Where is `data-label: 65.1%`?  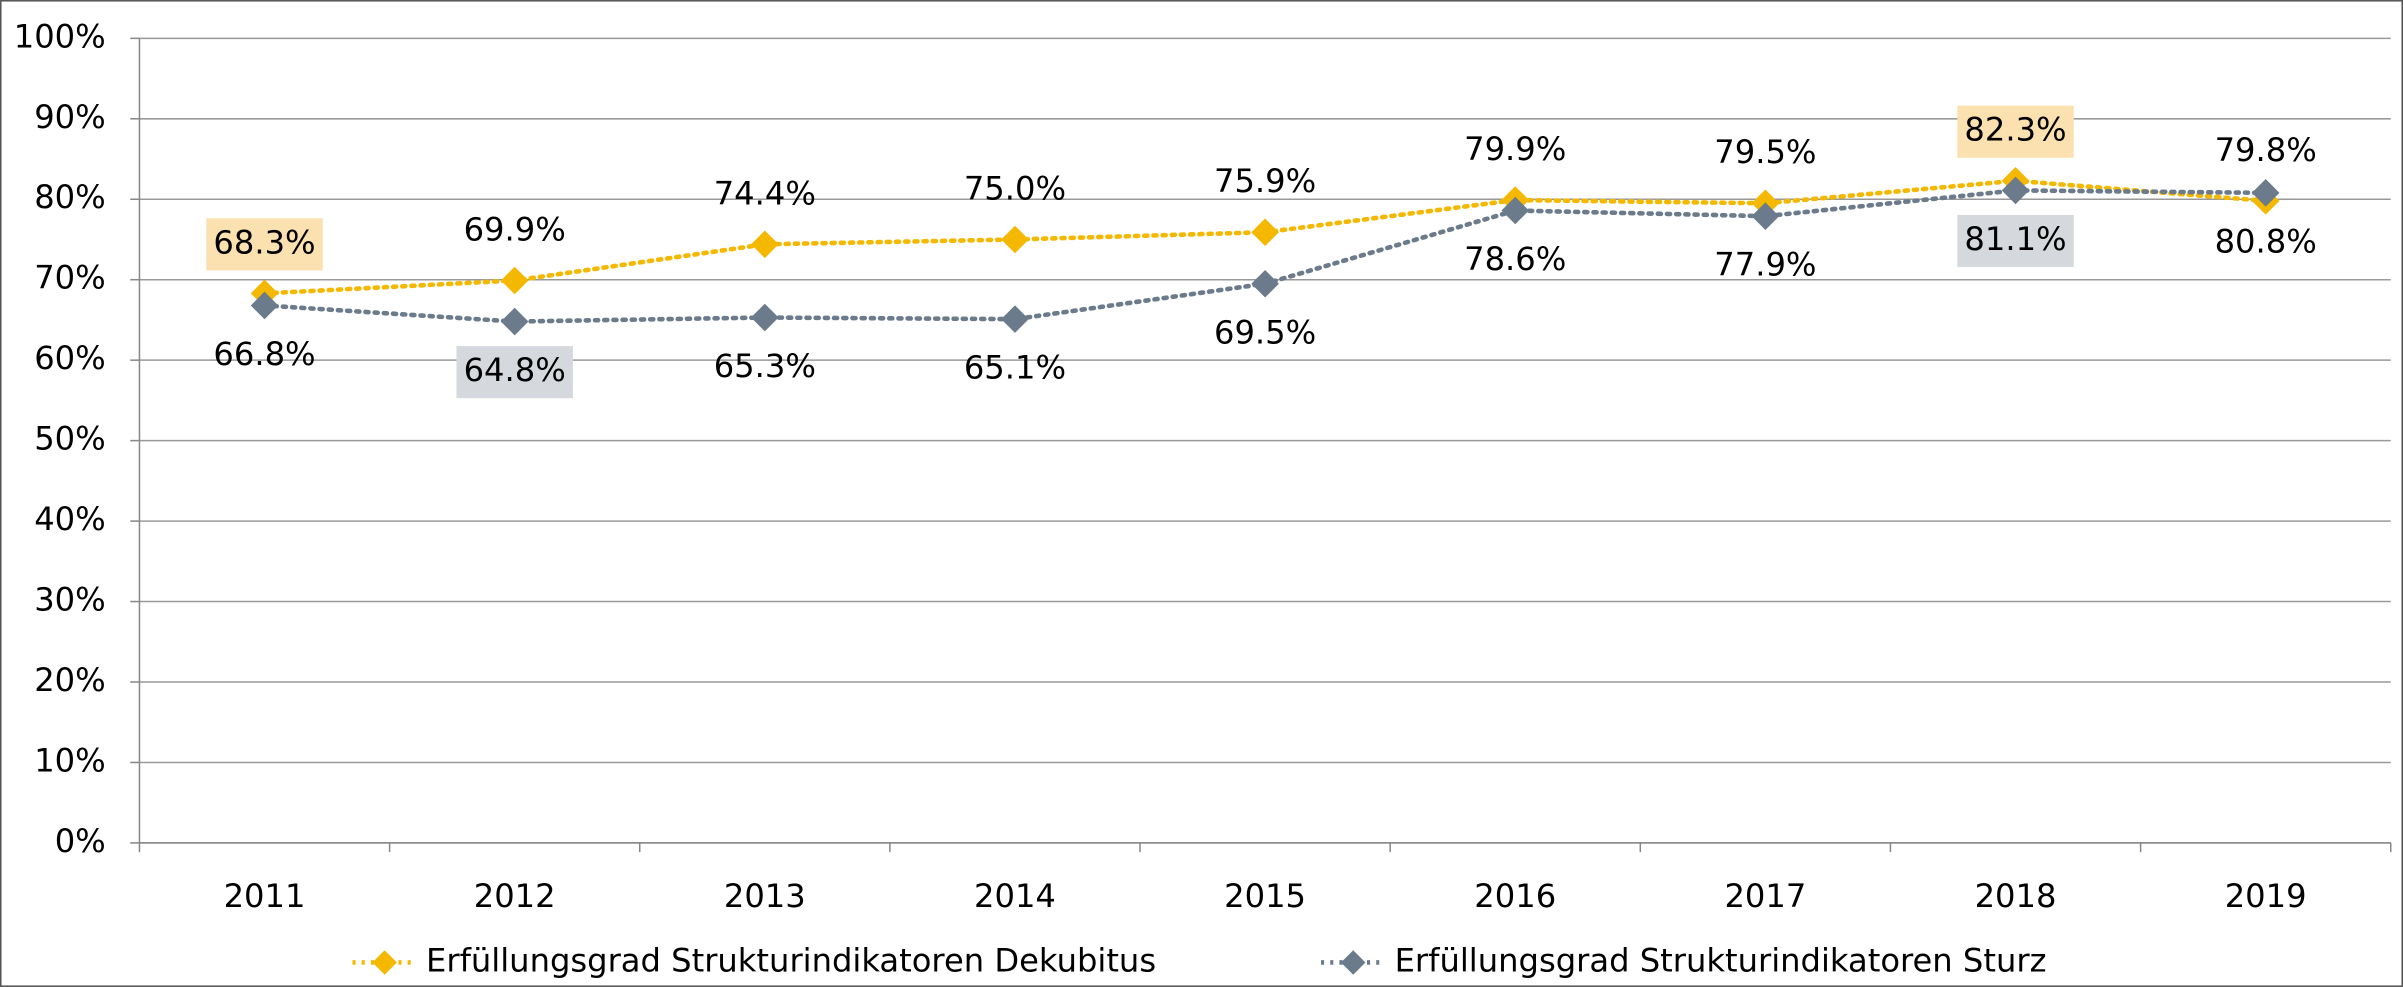 data-label: 65.1% is located at coordinates (1015, 368).